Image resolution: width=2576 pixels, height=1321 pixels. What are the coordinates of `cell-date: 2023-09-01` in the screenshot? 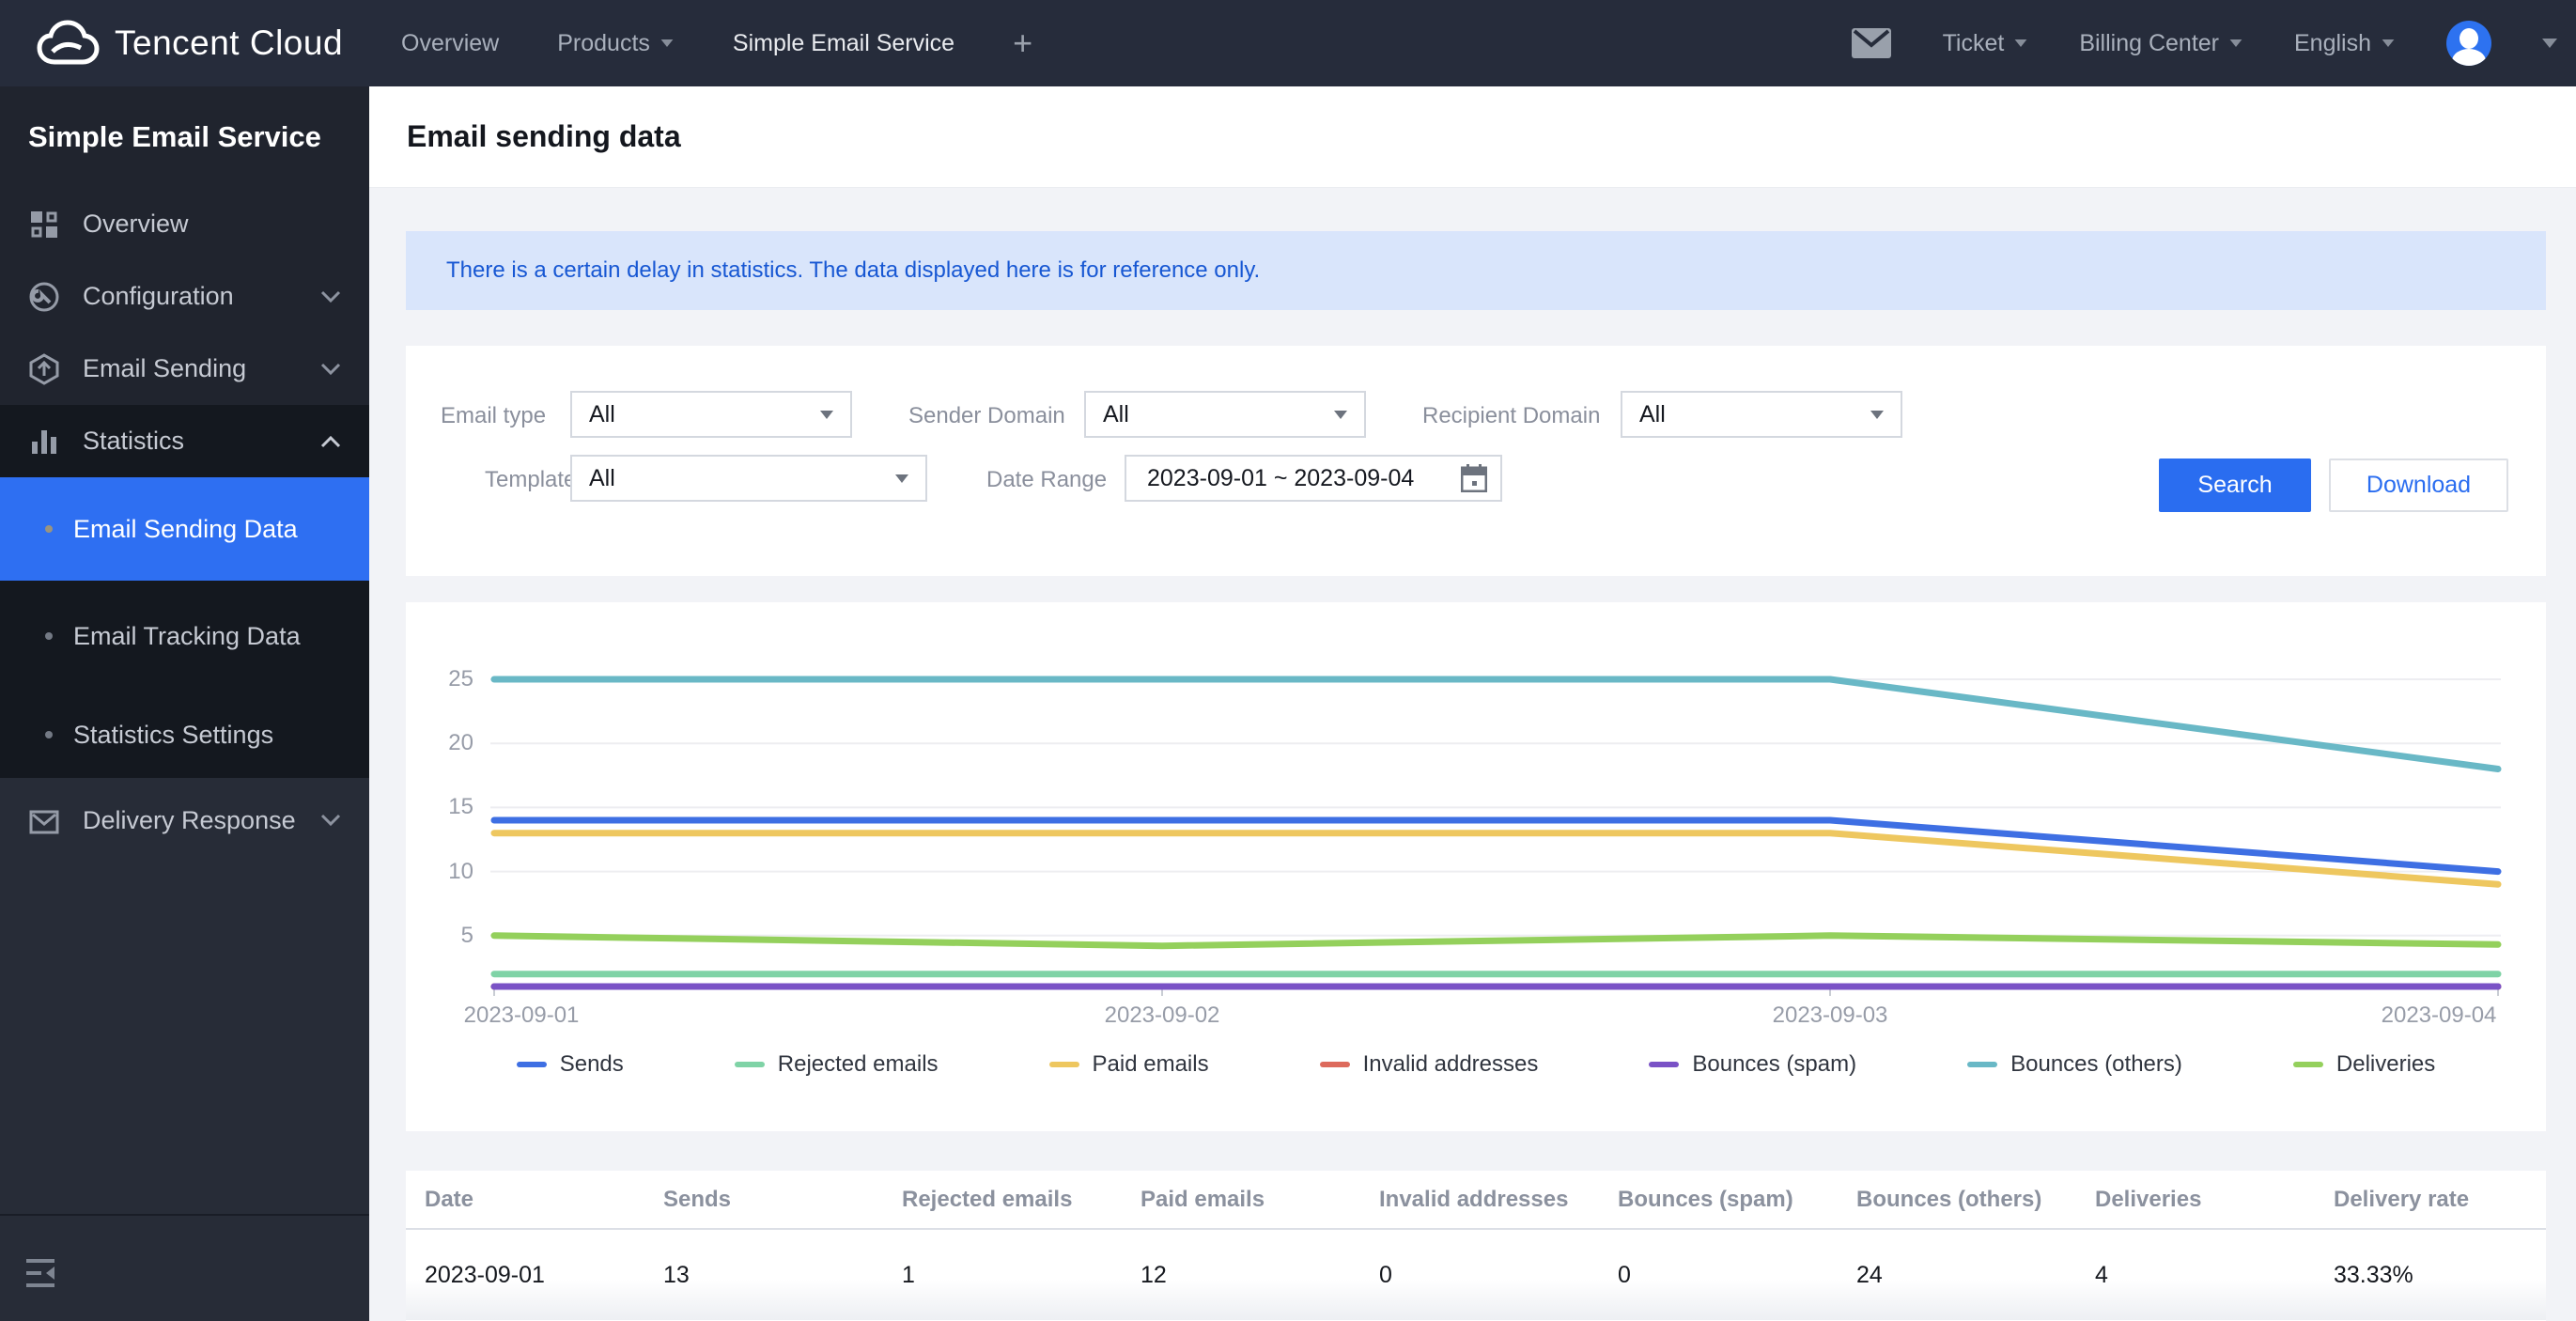 It's located at (485, 1275).